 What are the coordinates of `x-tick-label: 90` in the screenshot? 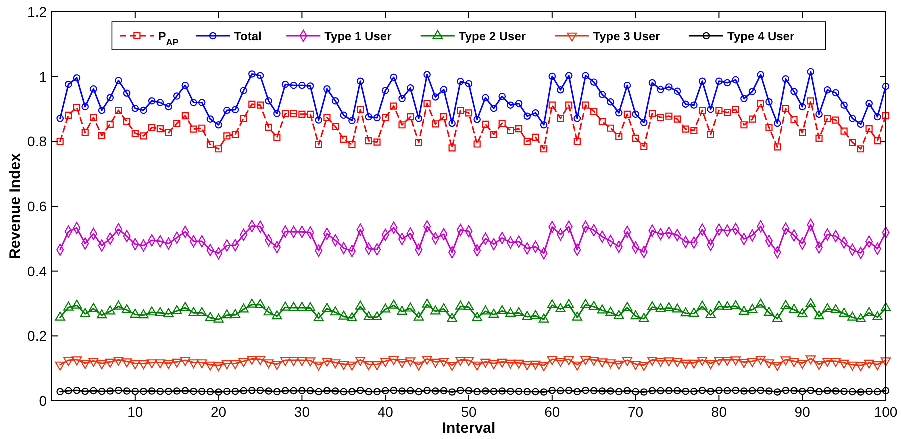 It's located at (802, 412).